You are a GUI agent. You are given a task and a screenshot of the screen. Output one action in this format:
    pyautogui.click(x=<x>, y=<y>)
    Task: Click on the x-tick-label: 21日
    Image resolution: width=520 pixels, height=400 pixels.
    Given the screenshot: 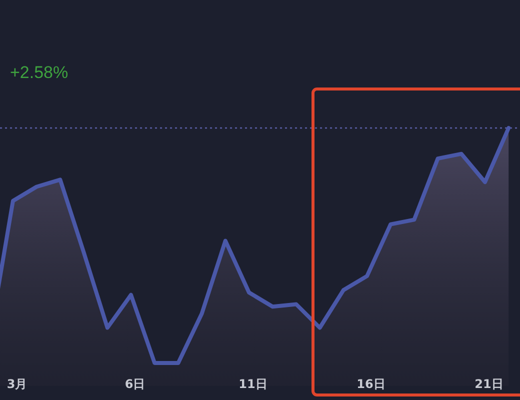 What is the action you would take?
    pyautogui.click(x=489, y=384)
    